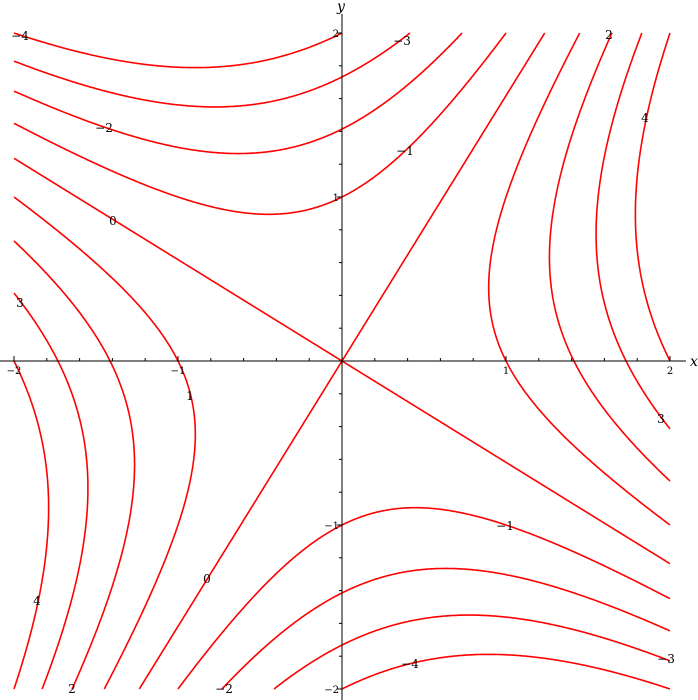 This screenshot has width=698, height=700. What do you see at coordinates (472, 652) in the screenshot?
I see `contour-level--3-branch-2` at bounding box center [472, 652].